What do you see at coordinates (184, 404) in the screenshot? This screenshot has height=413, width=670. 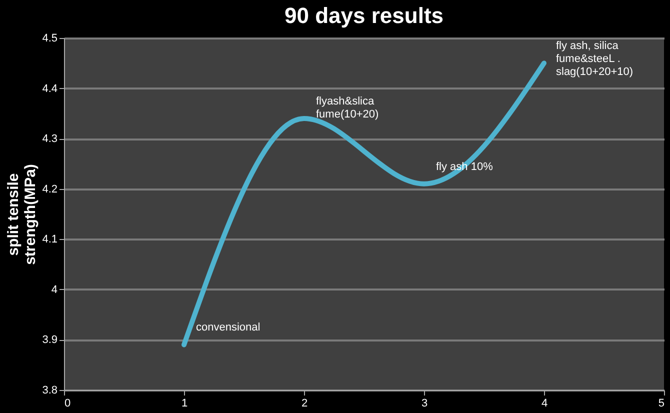 I see `x-tick-label: 1` at bounding box center [184, 404].